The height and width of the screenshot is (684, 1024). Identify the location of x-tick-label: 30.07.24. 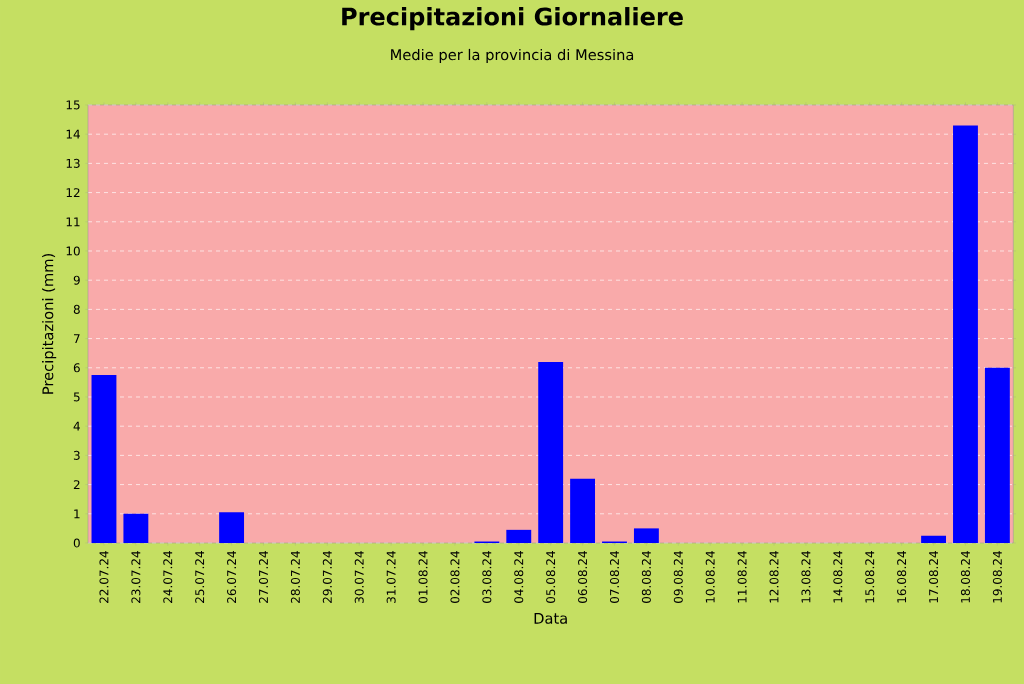
(359, 577).